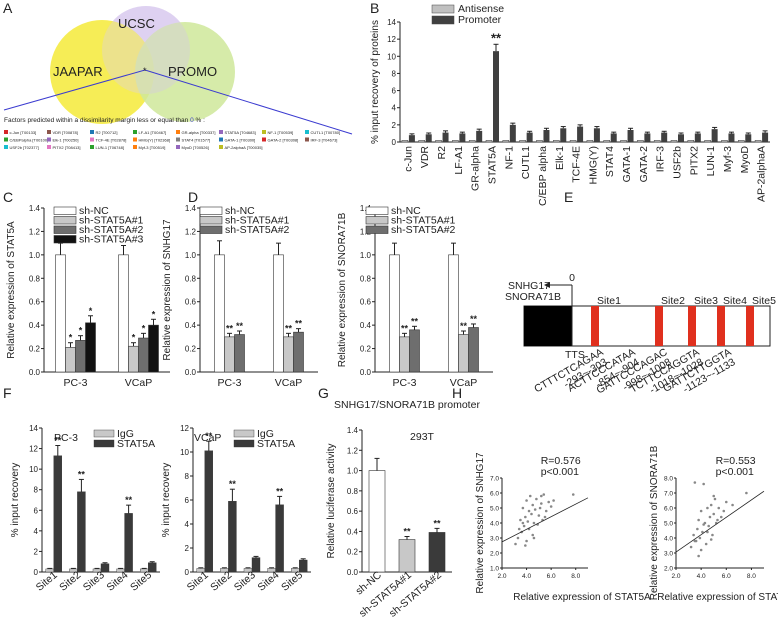 This screenshot has height=617, width=778. I want to click on factor-label: STAT4 [T01577], so click(196, 139).